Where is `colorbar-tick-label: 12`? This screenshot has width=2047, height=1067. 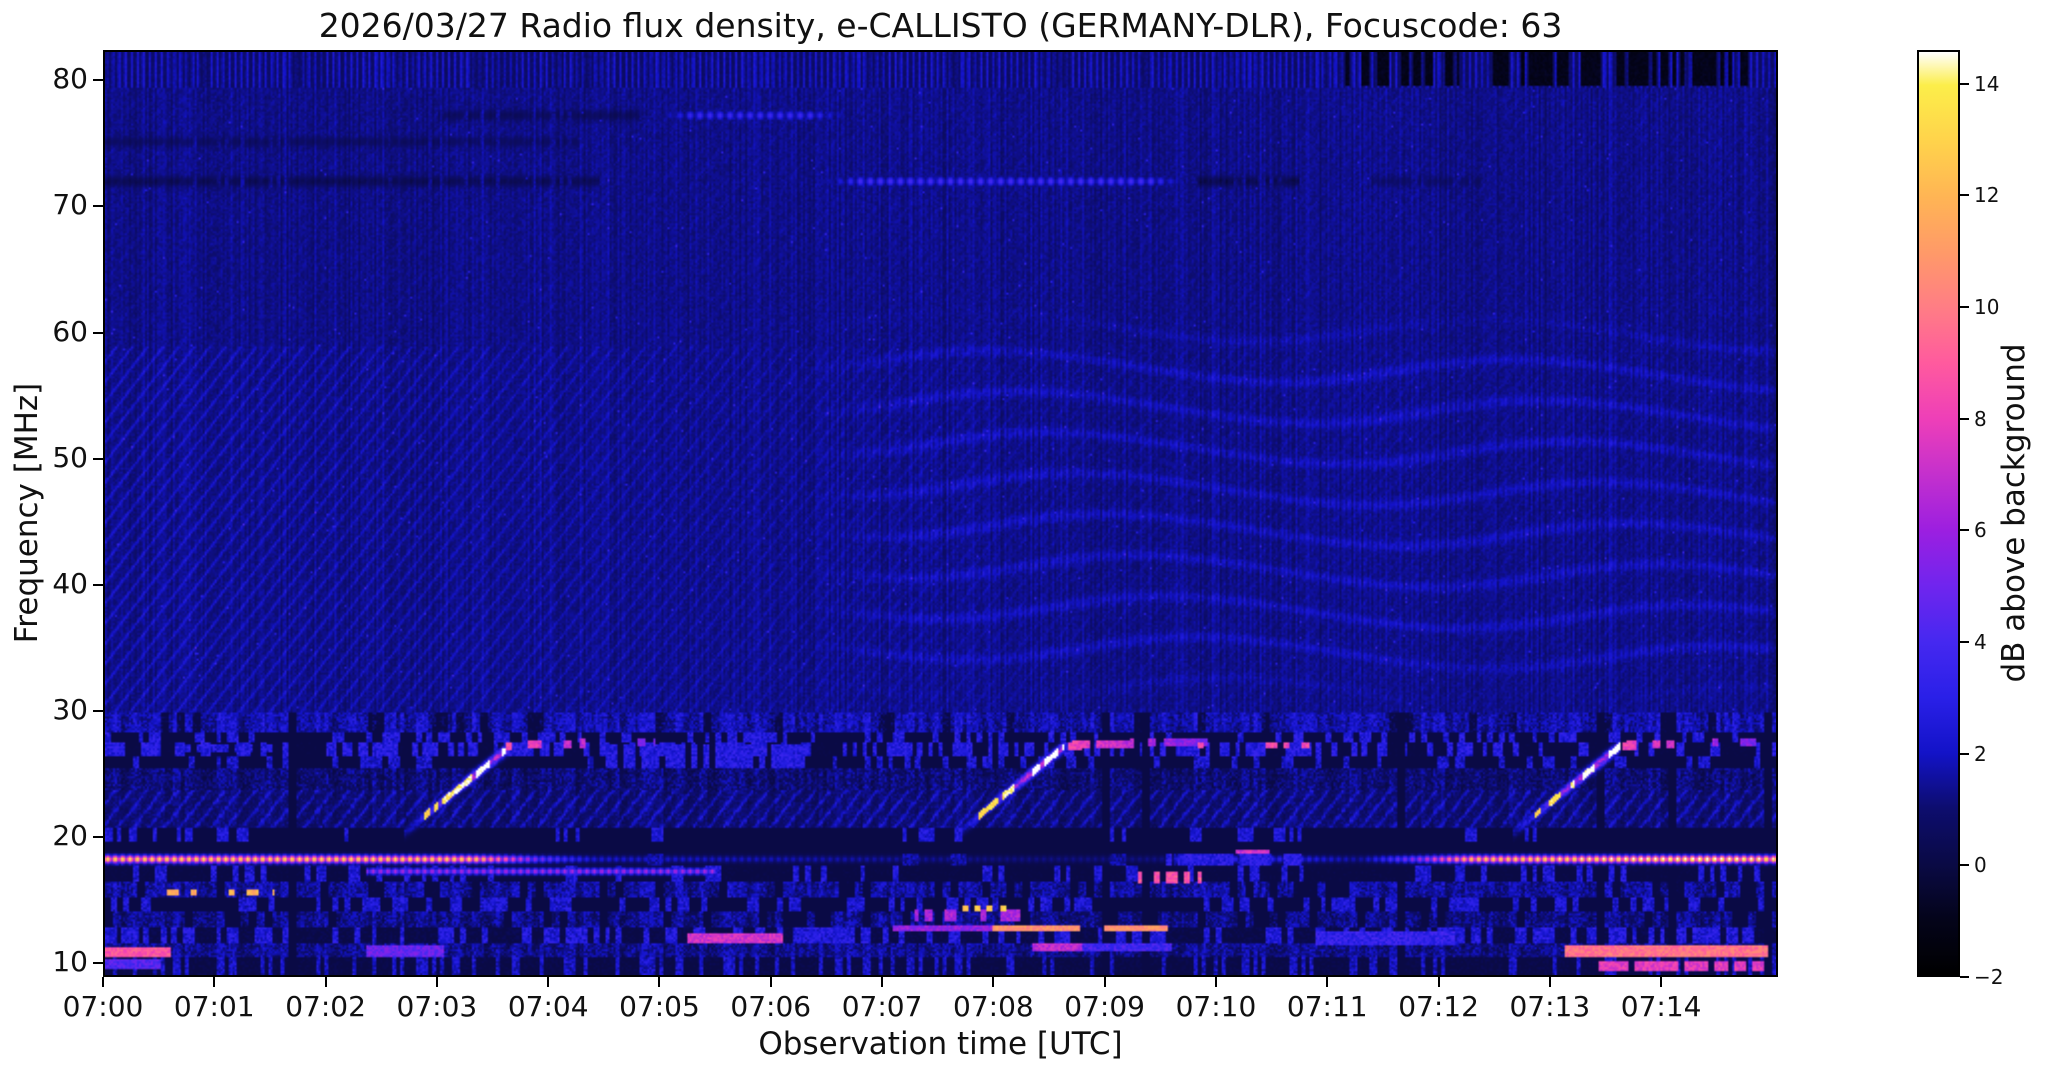
colorbar-tick-label: 12 is located at coordinates (1987, 195).